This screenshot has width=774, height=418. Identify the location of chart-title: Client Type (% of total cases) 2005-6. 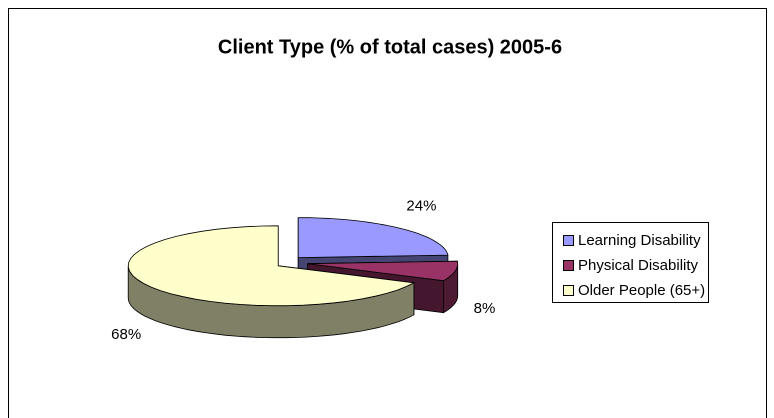
(390, 47).